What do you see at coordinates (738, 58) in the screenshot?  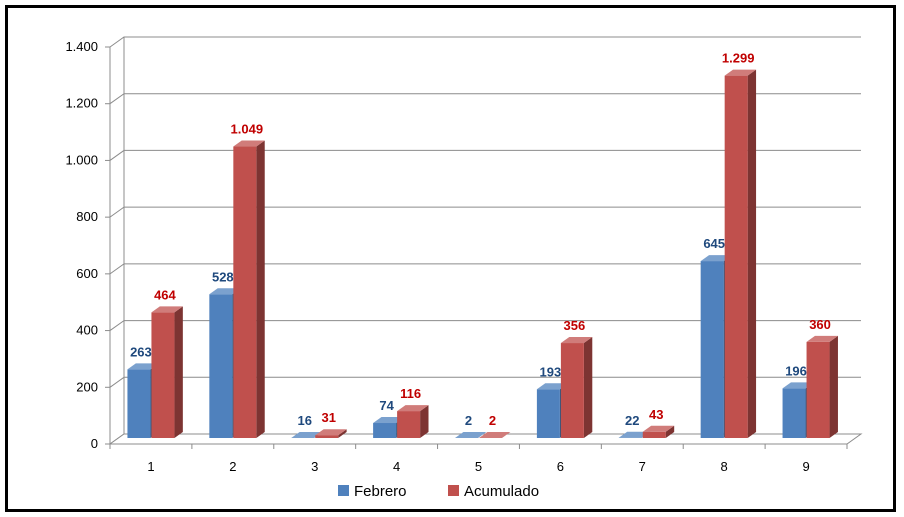 I see `data-label: 1.299` at bounding box center [738, 58].